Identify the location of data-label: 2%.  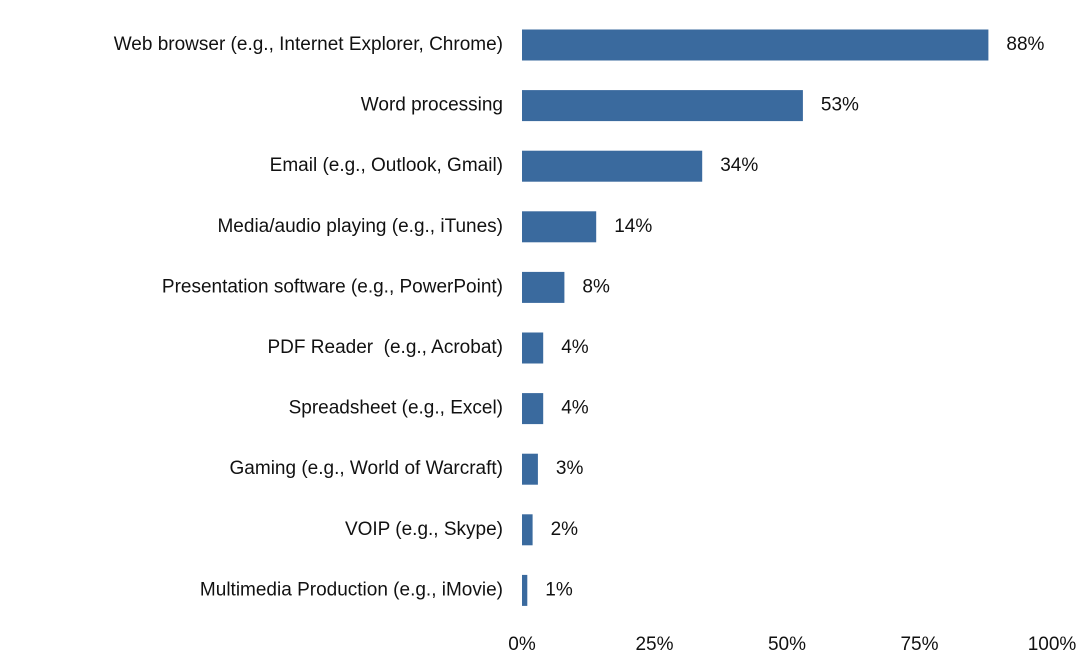
(565, 529).